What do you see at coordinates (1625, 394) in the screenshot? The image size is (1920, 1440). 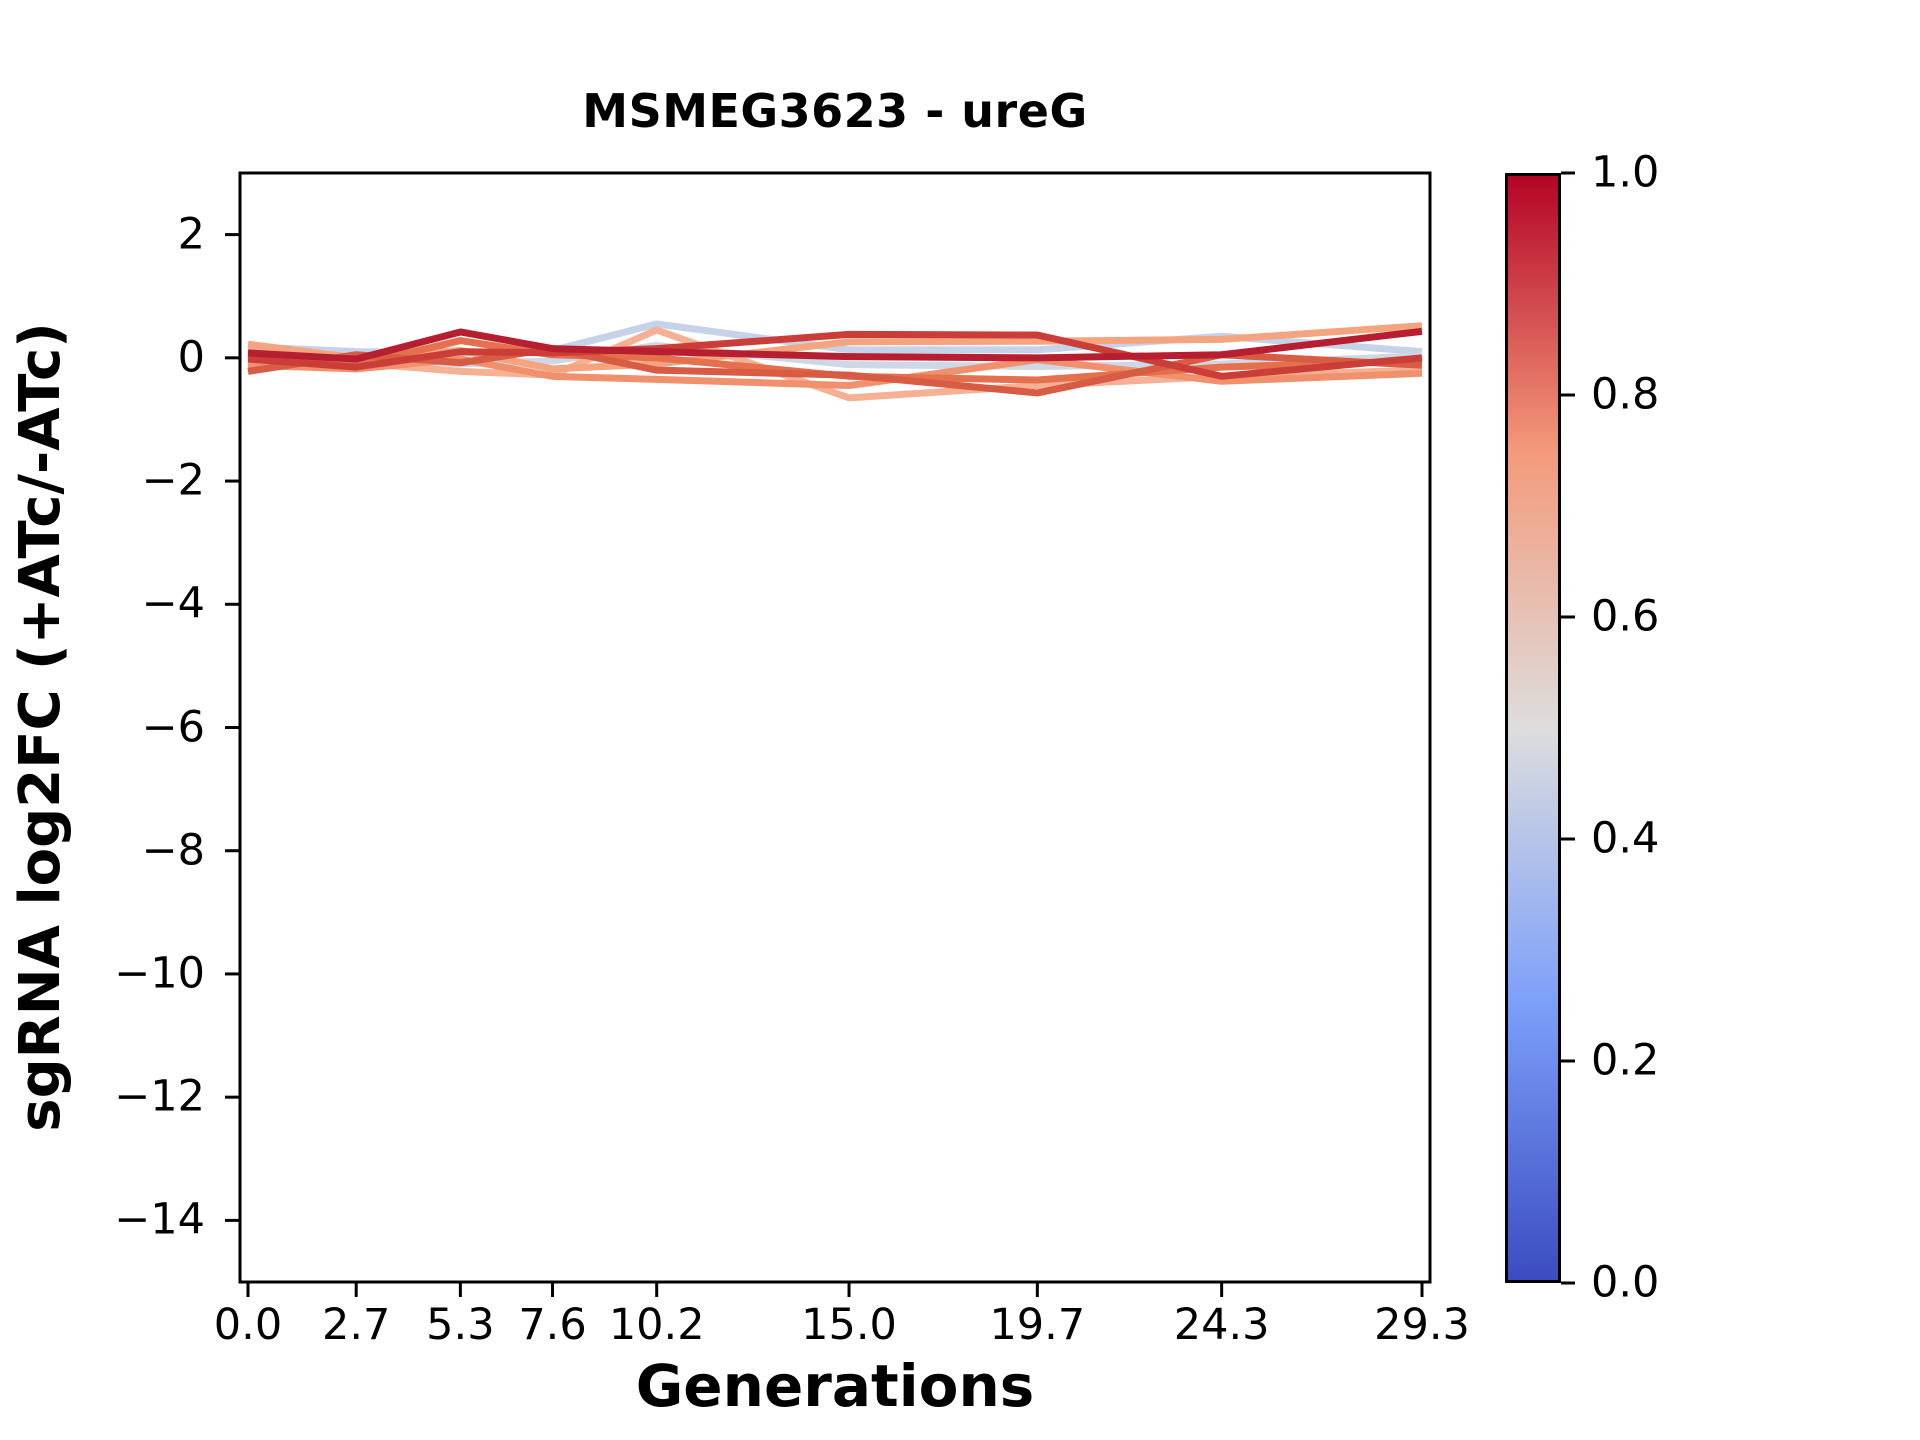 I see `colorbar-tick-label: 0.8` at bounding box center [1625, 394].